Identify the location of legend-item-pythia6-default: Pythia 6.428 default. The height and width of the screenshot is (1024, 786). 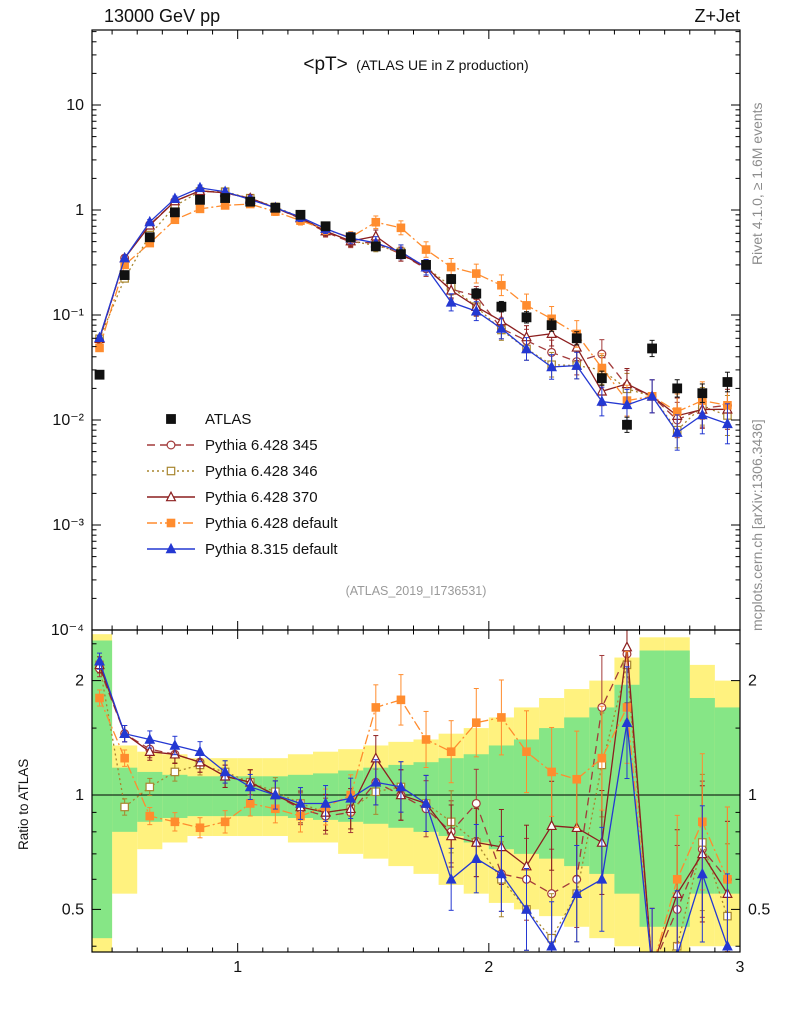
(242, 523).